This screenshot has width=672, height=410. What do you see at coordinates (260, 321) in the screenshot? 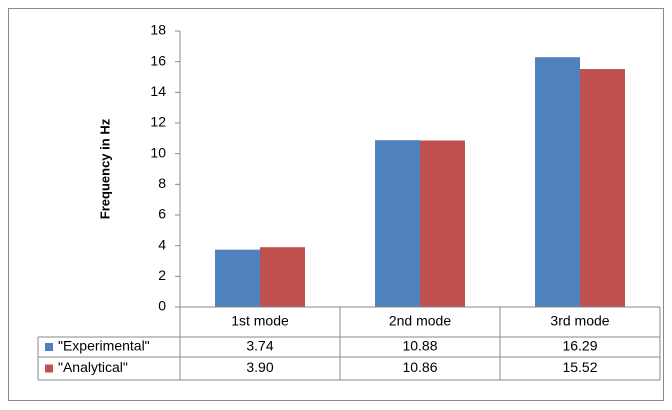
I see `x-tick-label: 1st mode` at bounding box center [260, 321].